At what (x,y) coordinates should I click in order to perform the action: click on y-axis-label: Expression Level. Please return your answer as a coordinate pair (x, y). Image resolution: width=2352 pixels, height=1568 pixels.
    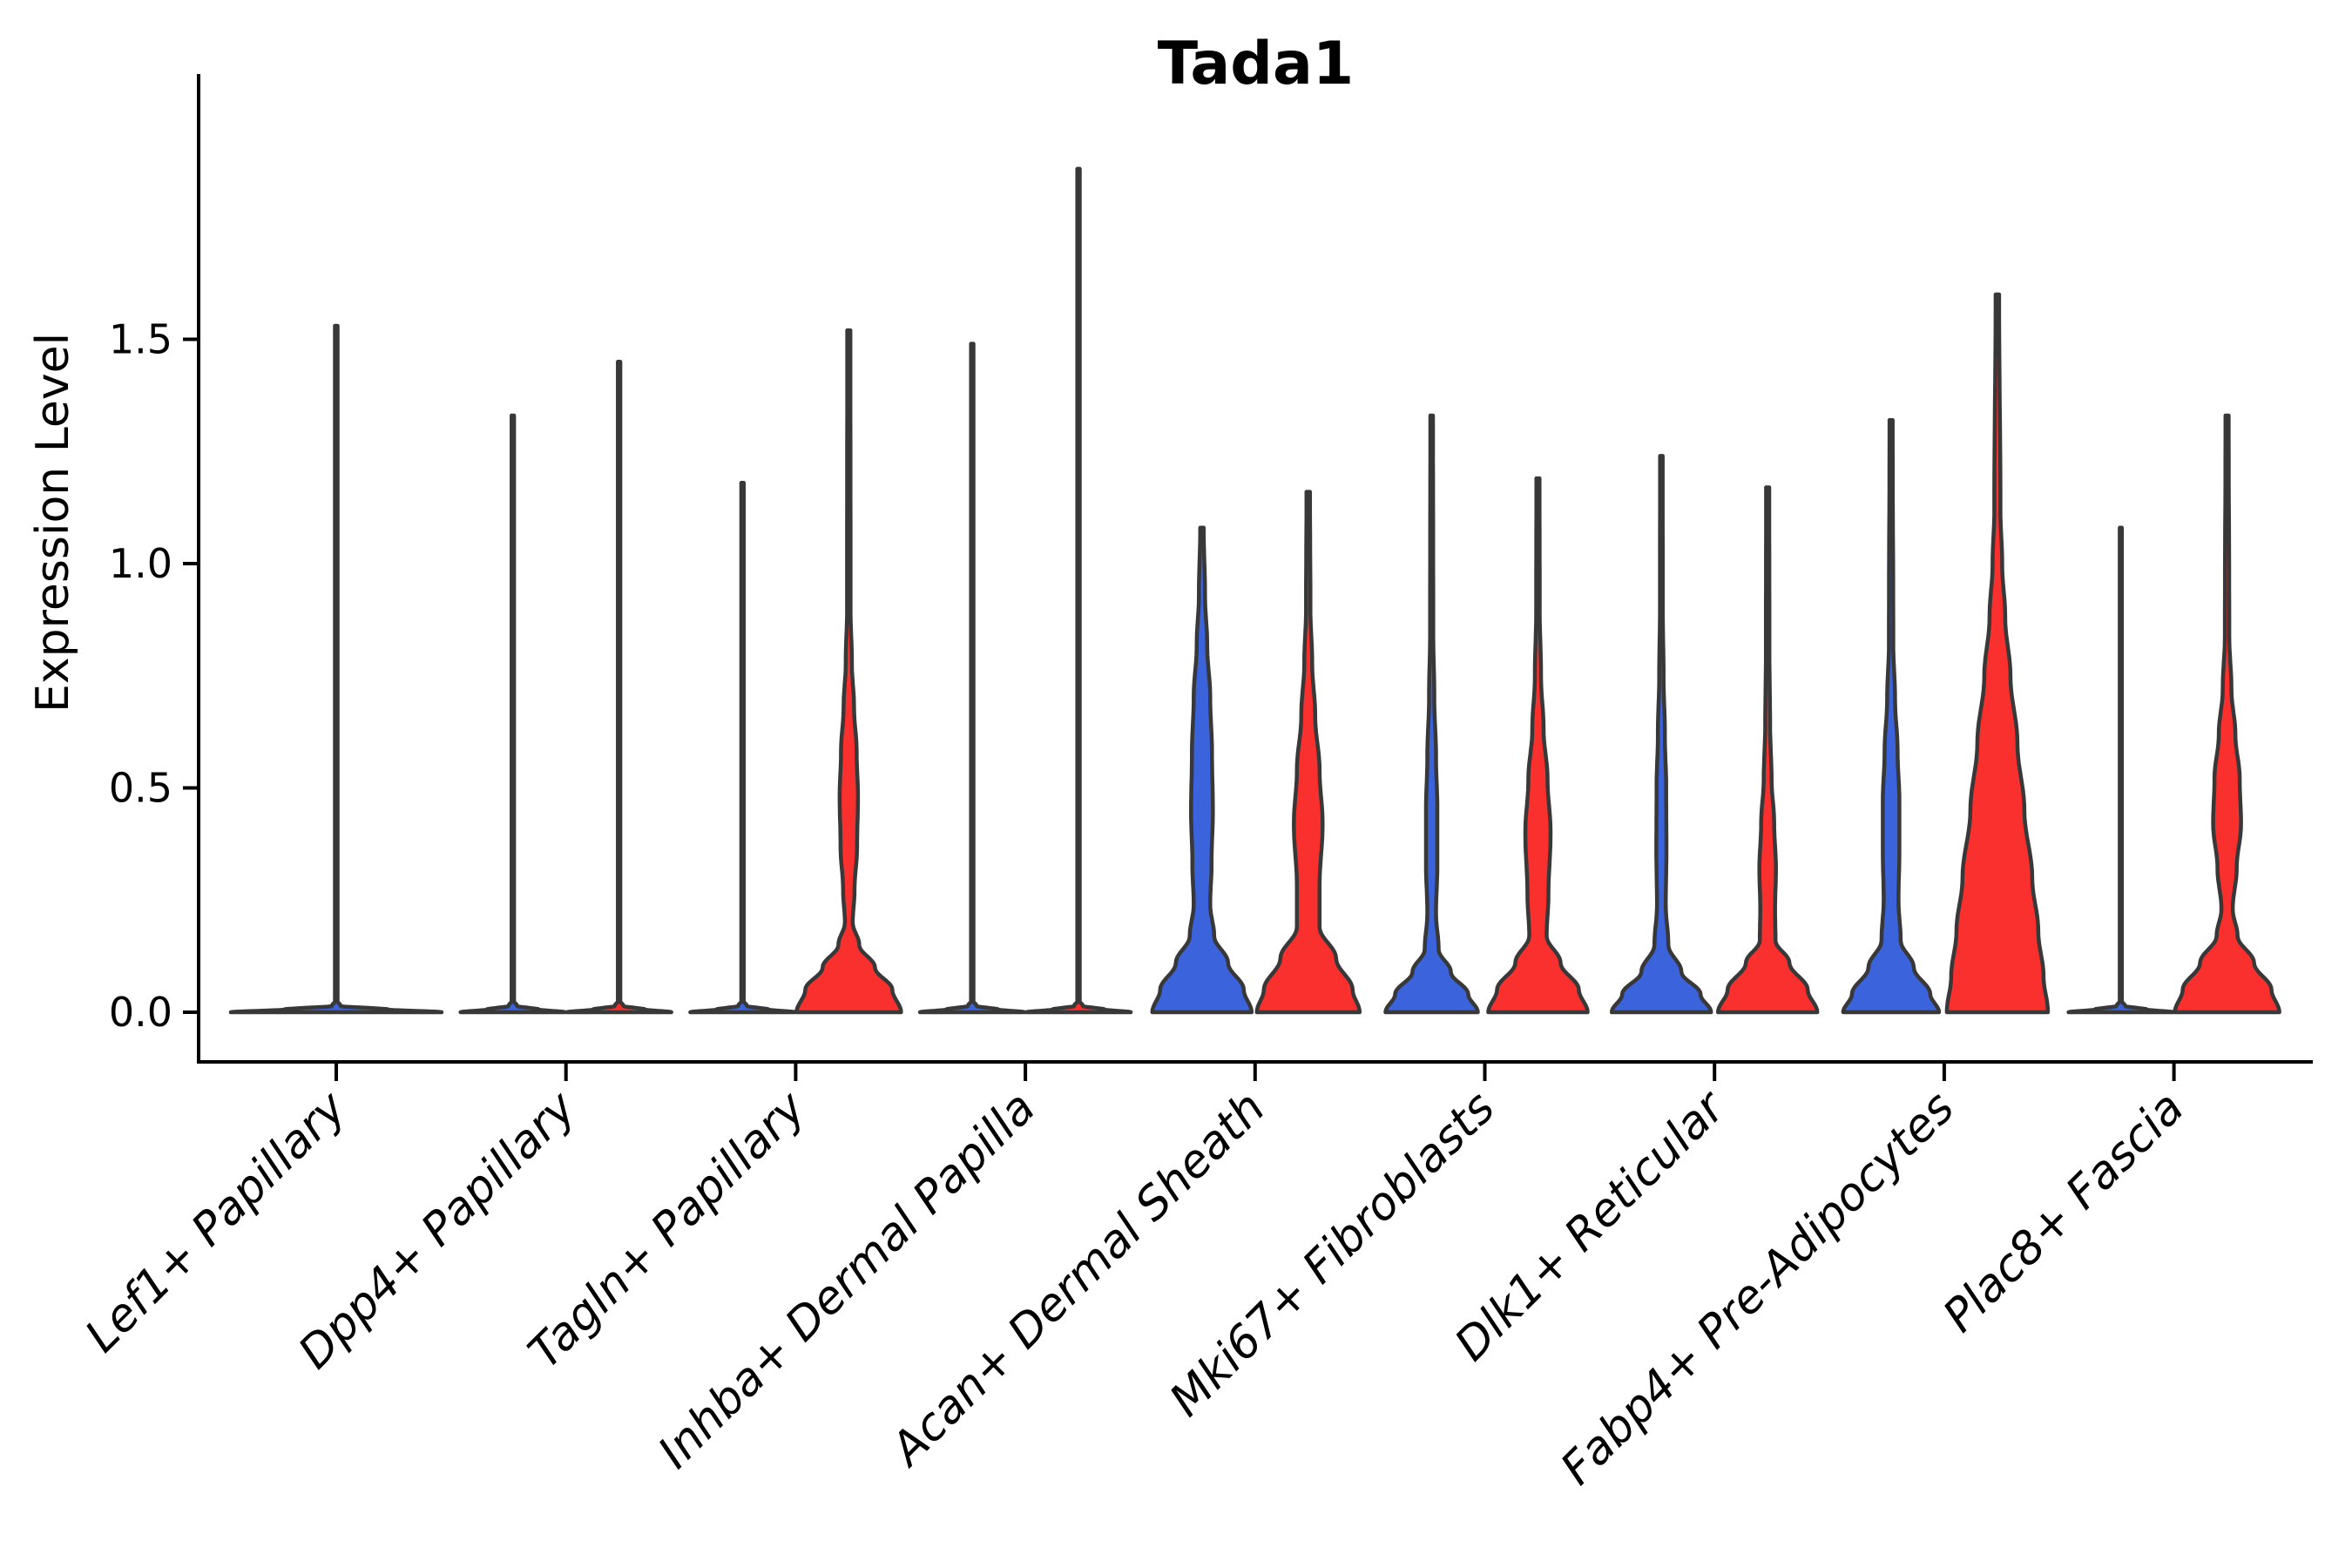
    Looking at the image, I should click on (53, 523).